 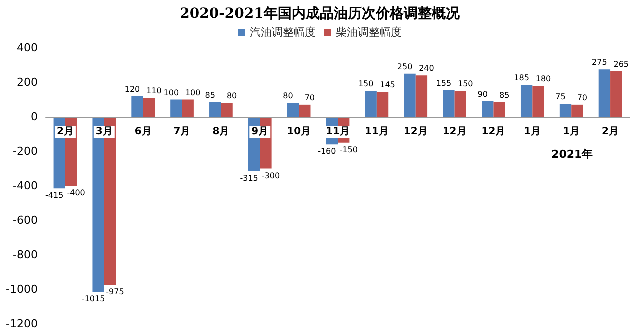 I want to click on data-label: 240, so click(x=426, y=69).